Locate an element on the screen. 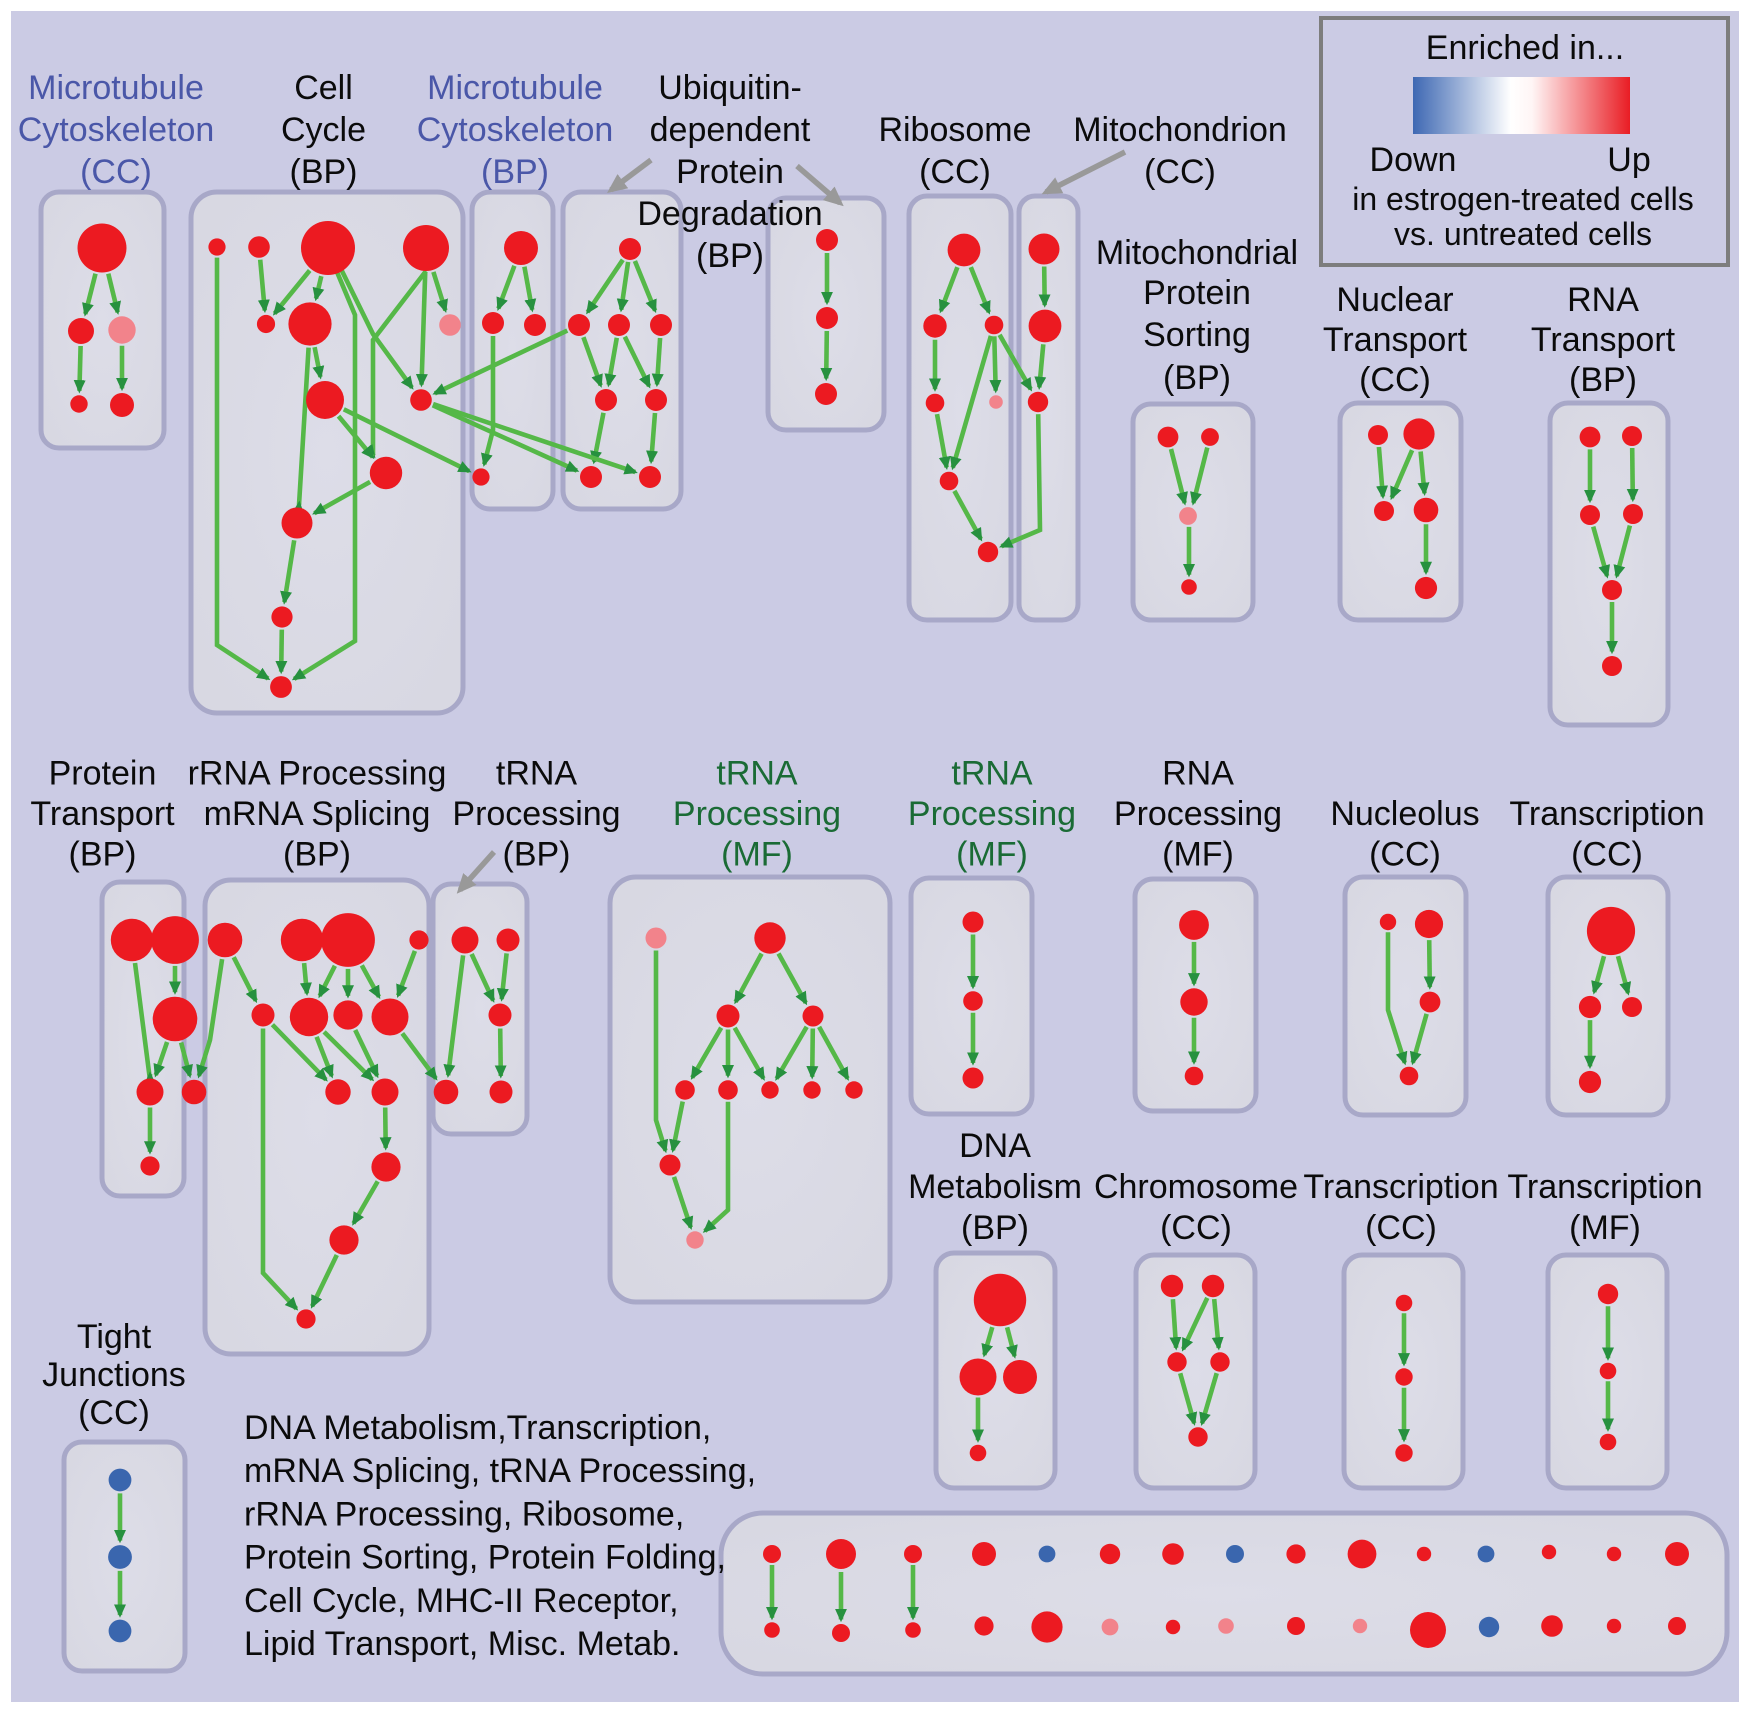  svg-text: Chromosome is located at coordinates (1196, 1187).